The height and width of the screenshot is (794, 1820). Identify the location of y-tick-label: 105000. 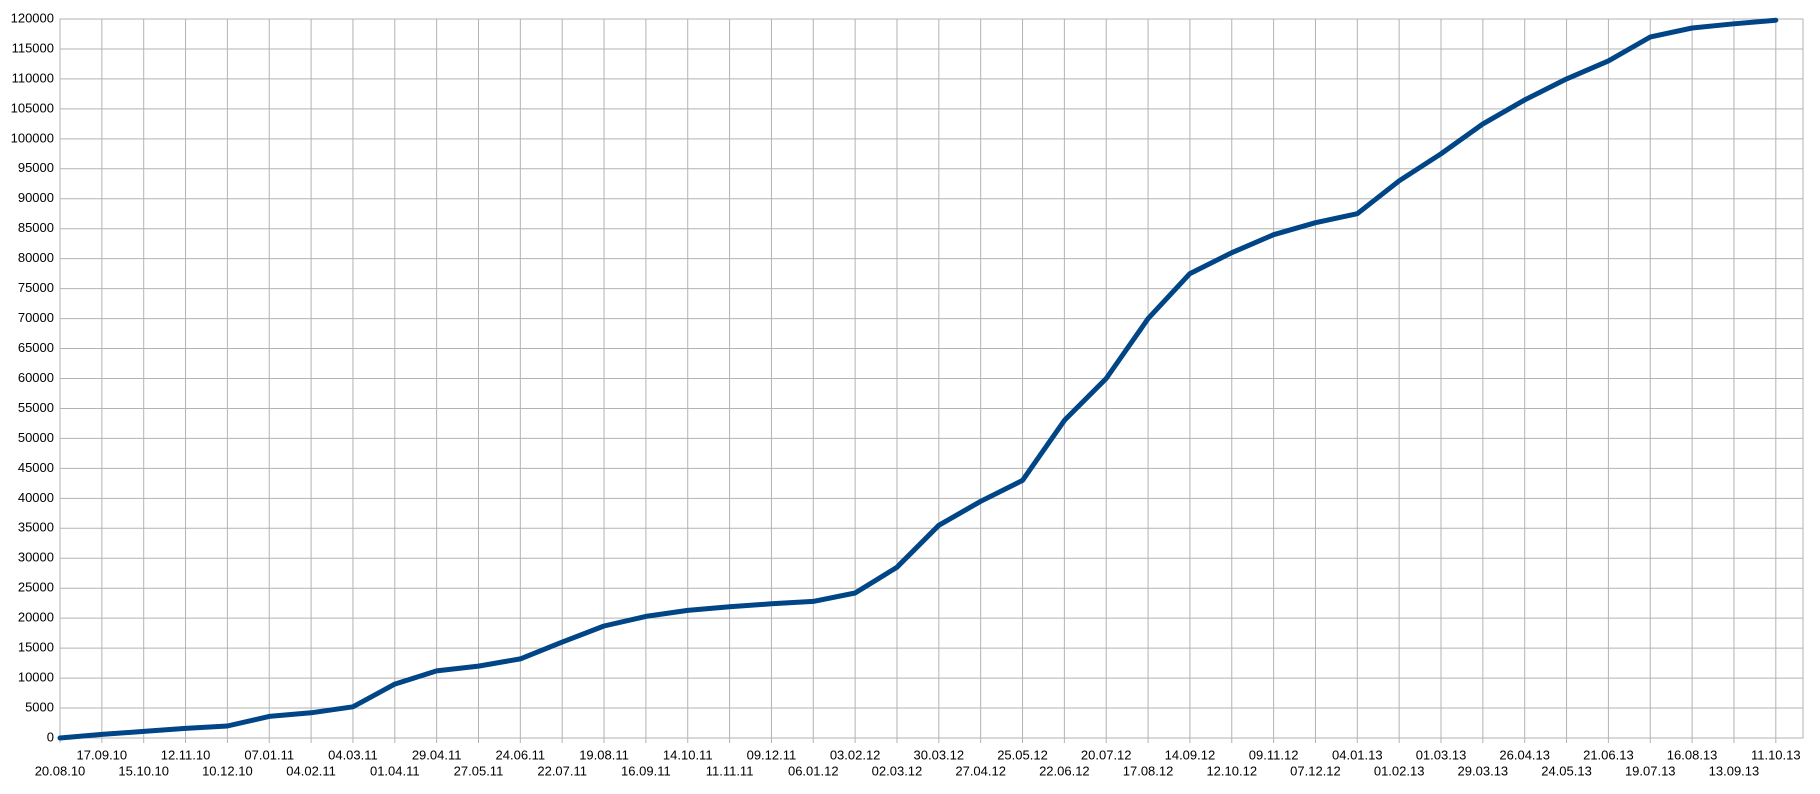
(32, 107).